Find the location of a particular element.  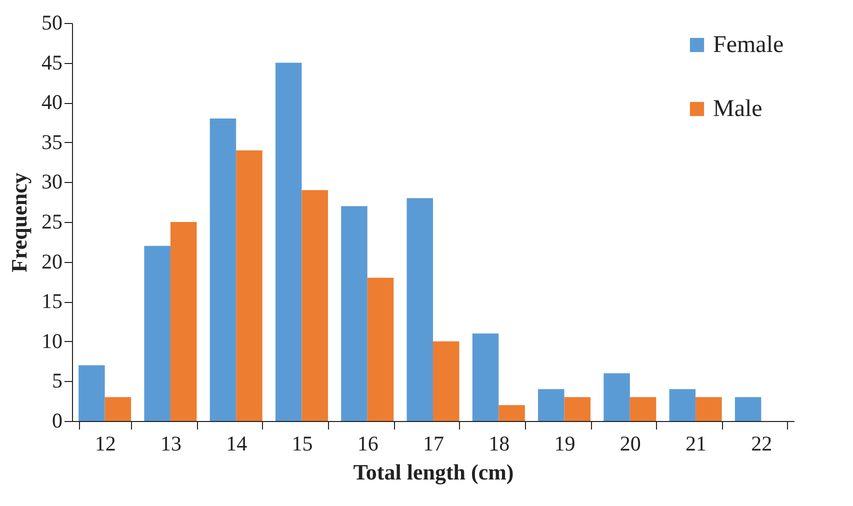

y-tick-label: 20 is located at coordinates (52, 261).